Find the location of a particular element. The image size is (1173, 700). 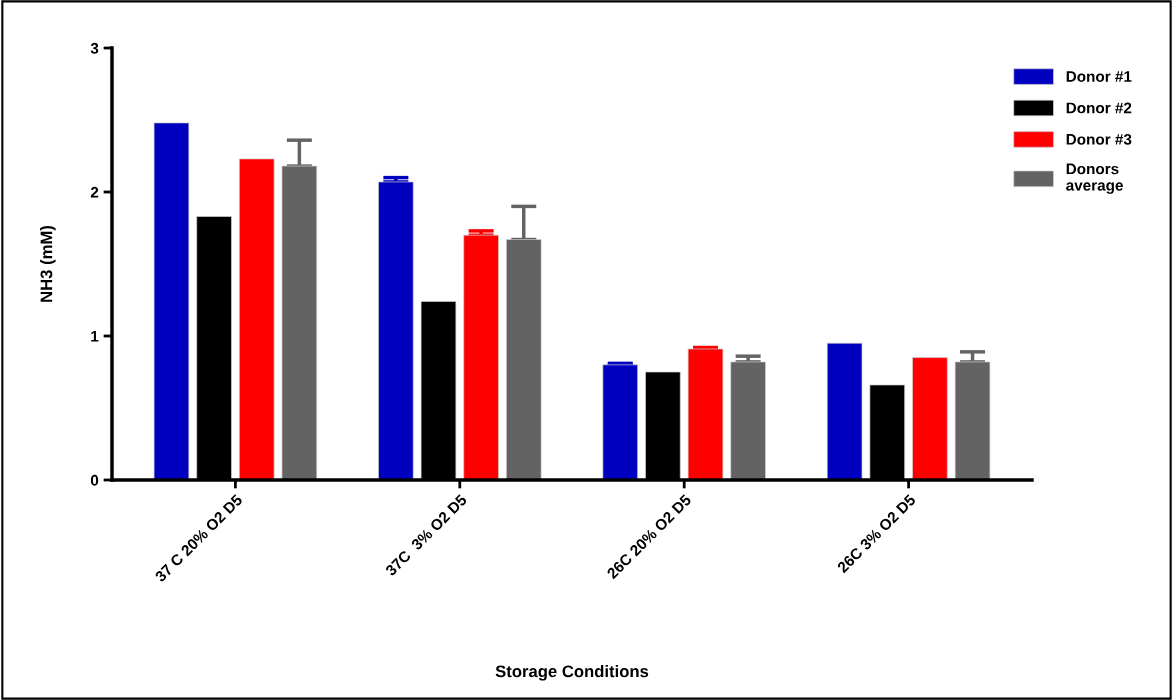

legend-label: Donors average is located at coordinates (1094, 178).